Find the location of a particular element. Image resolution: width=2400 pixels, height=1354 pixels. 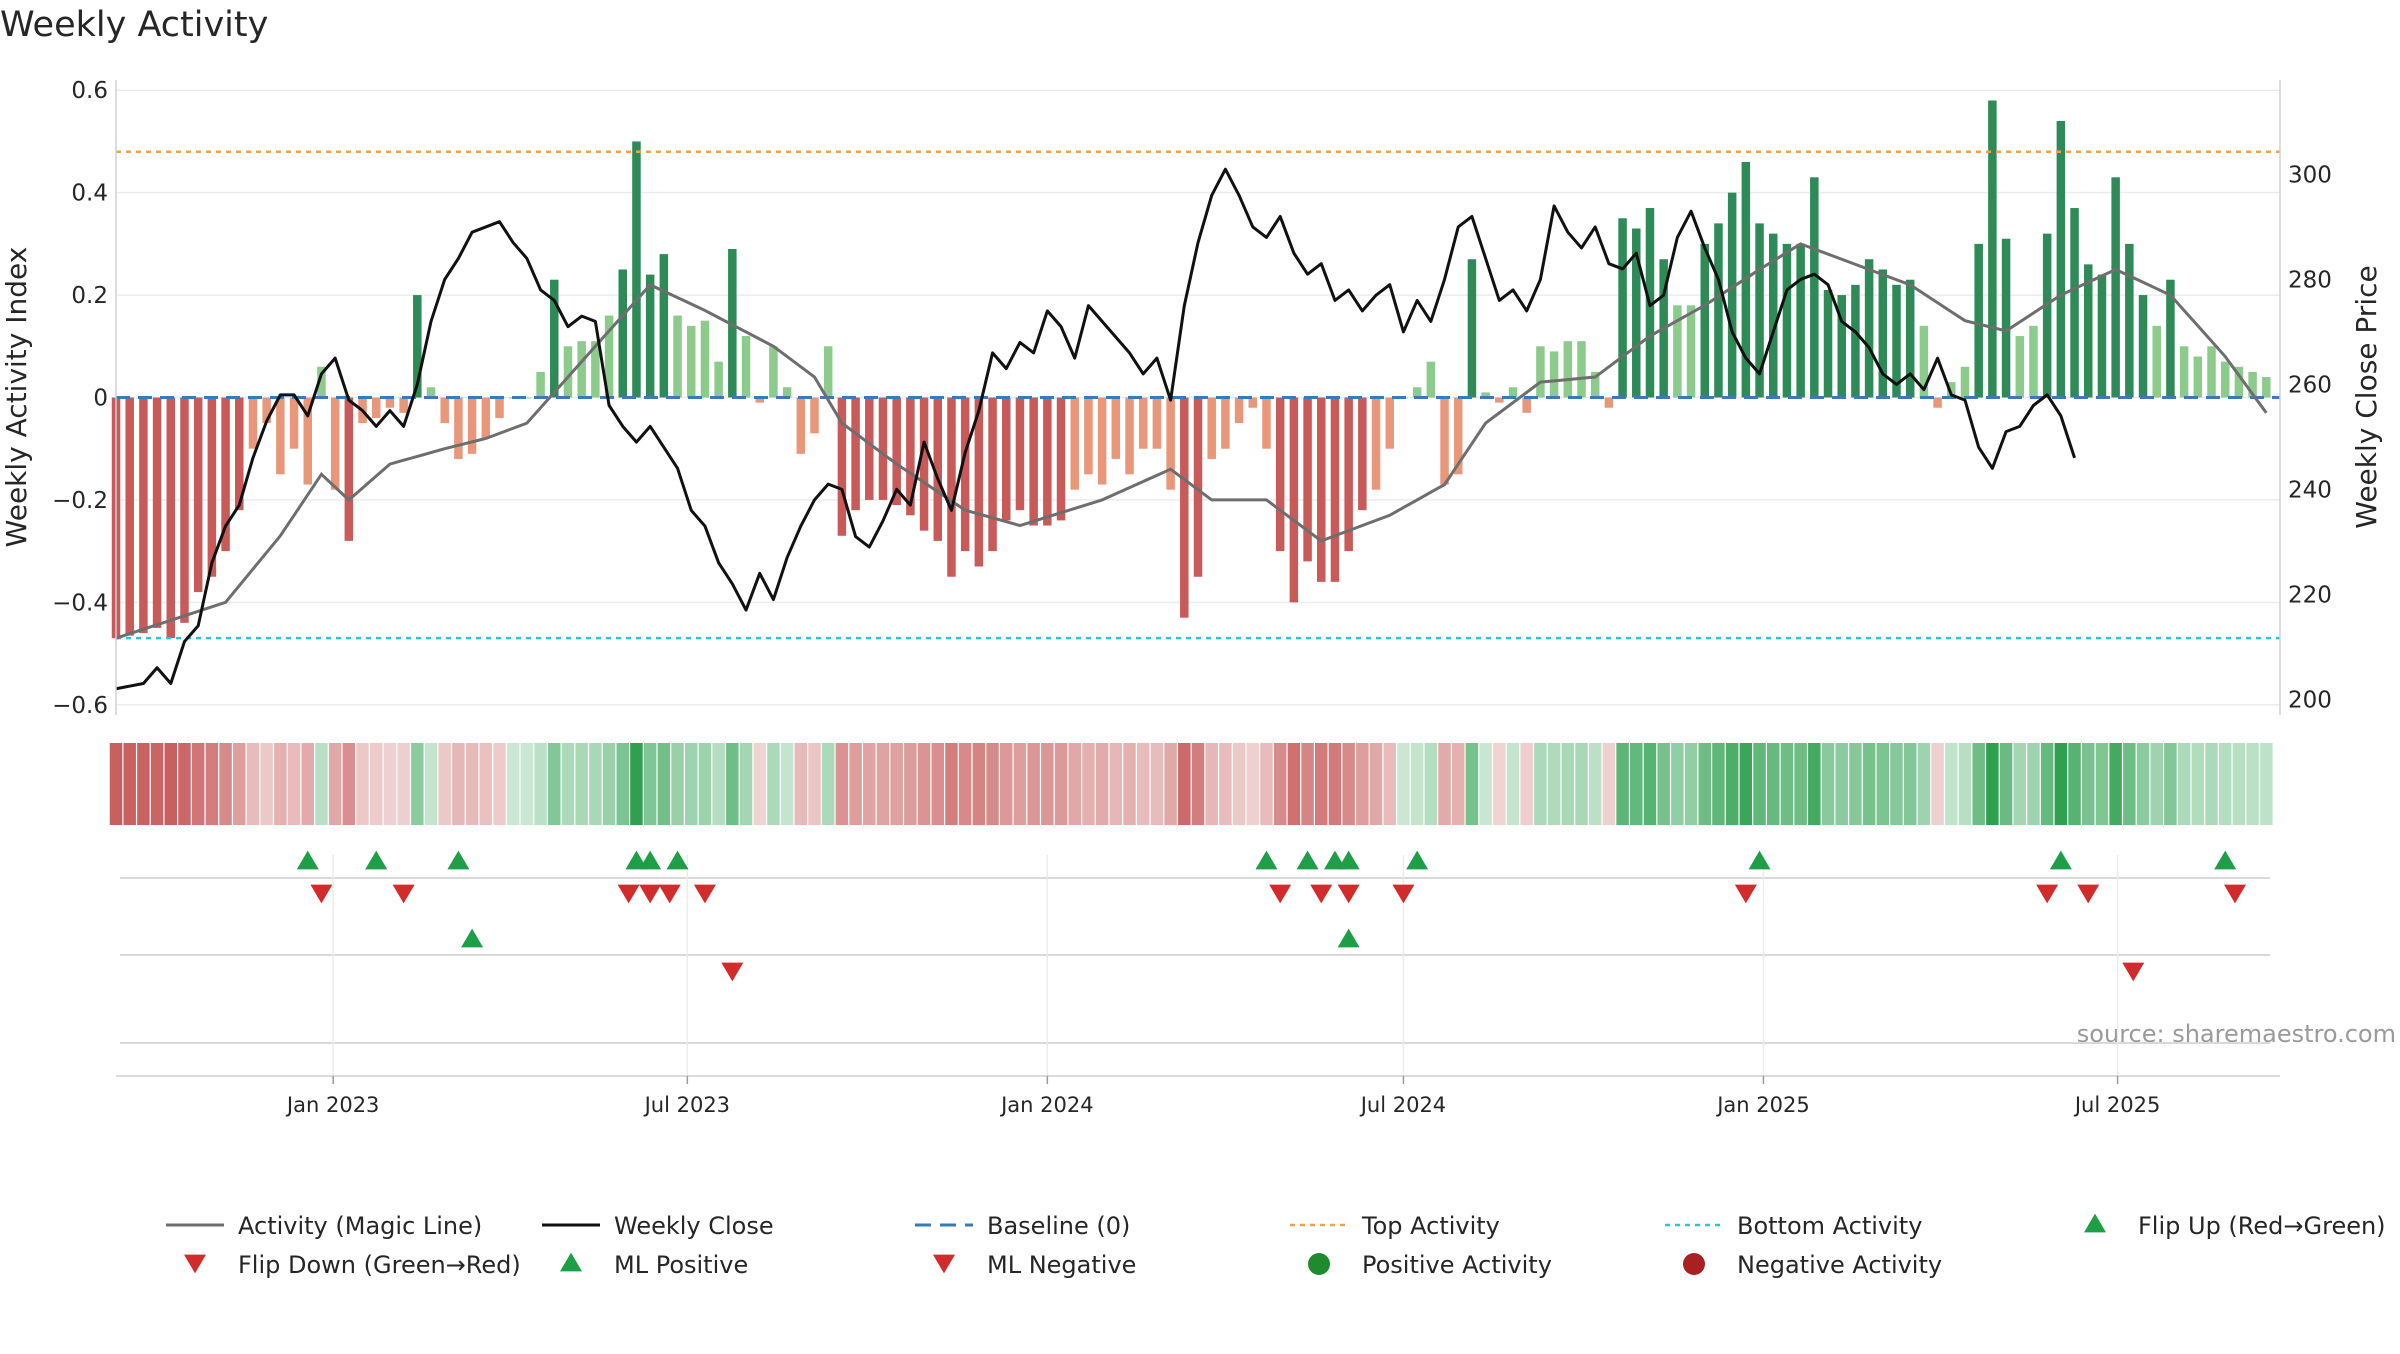

y-tick-left: −0.2 is located at coordinates (80, 501).